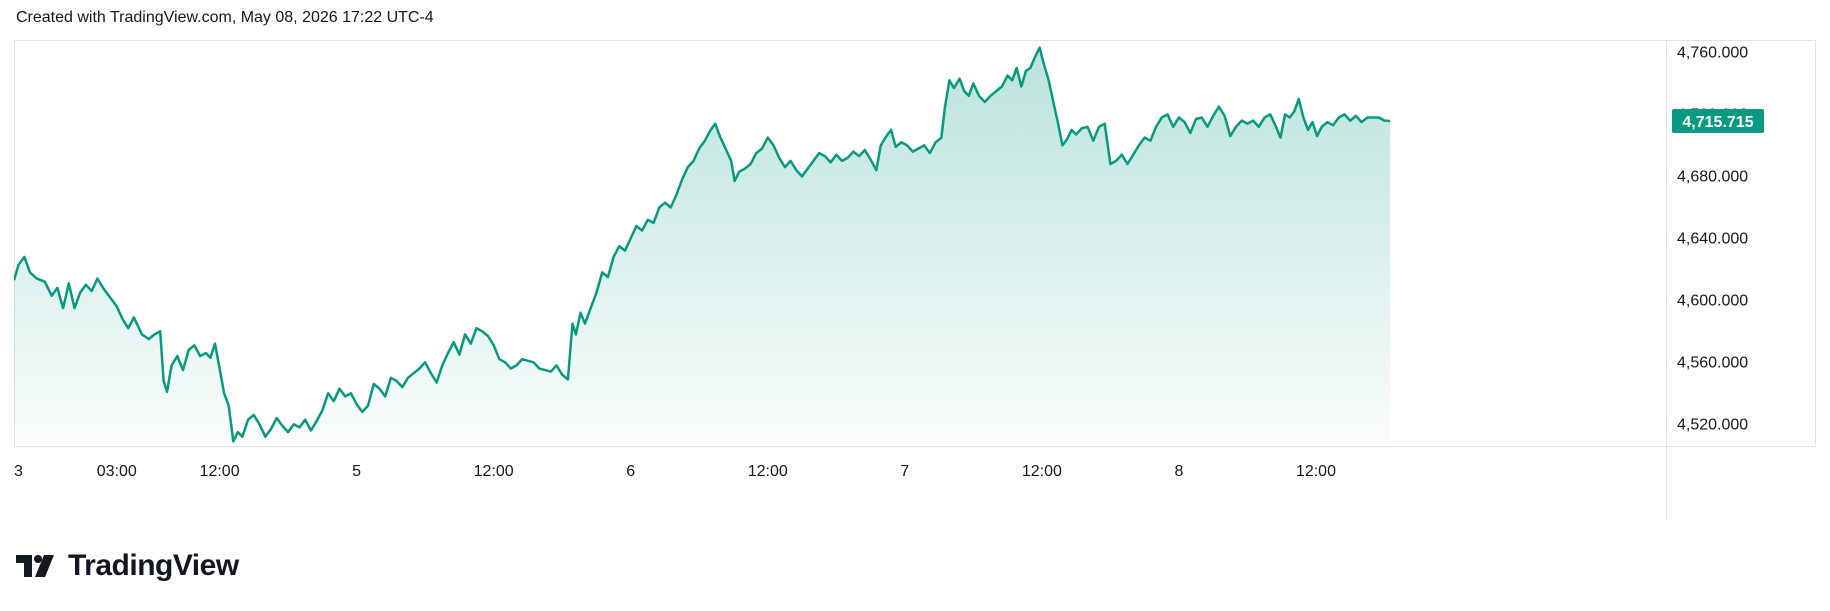 The height and width of the screenshot is (611, 1830). I want to click on x-axis: 3 03:00 12:00 5 12:00 6 12:00 7 12:00 8 12:00, so click(675, 471).